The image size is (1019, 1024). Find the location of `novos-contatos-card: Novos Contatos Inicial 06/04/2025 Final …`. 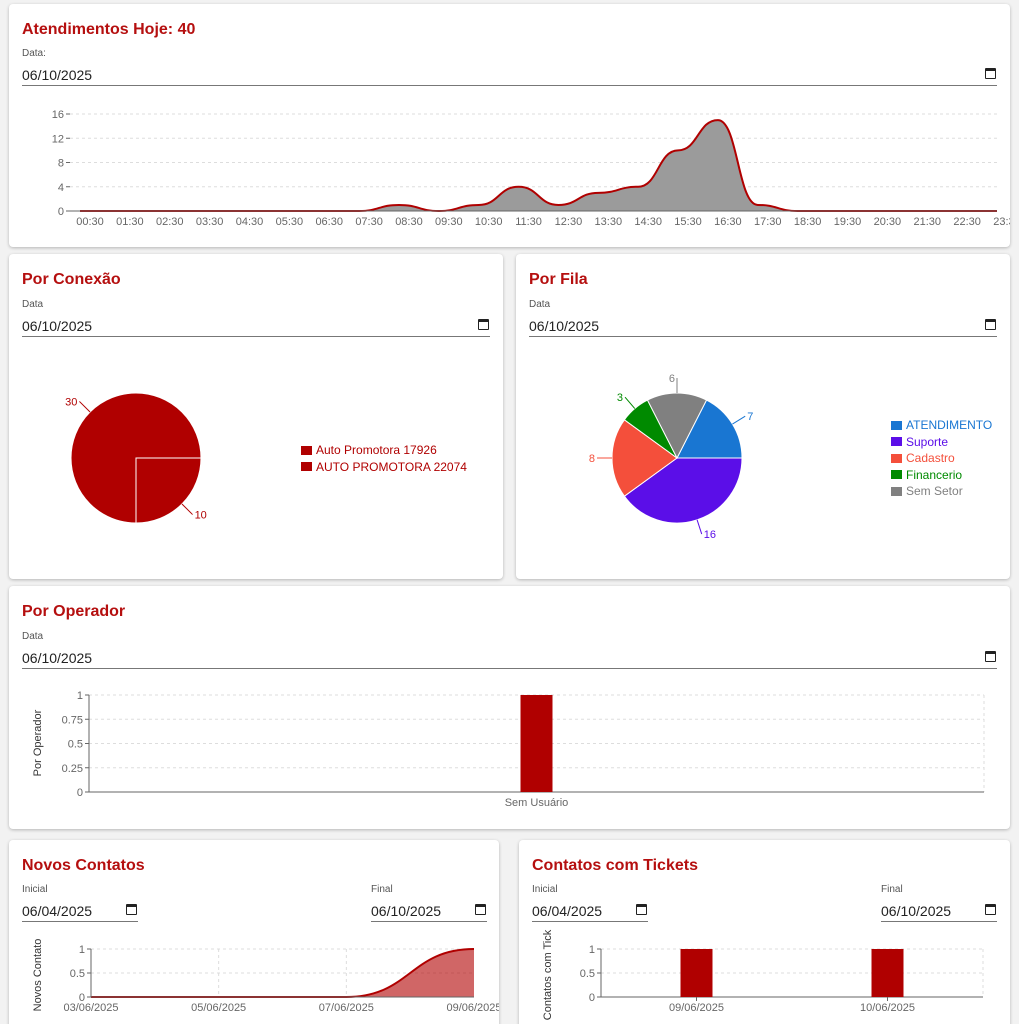

novos-contatos-card: Novos Contatos Inicial 06/04/2025 Final … is located at coordinates (254, 932).